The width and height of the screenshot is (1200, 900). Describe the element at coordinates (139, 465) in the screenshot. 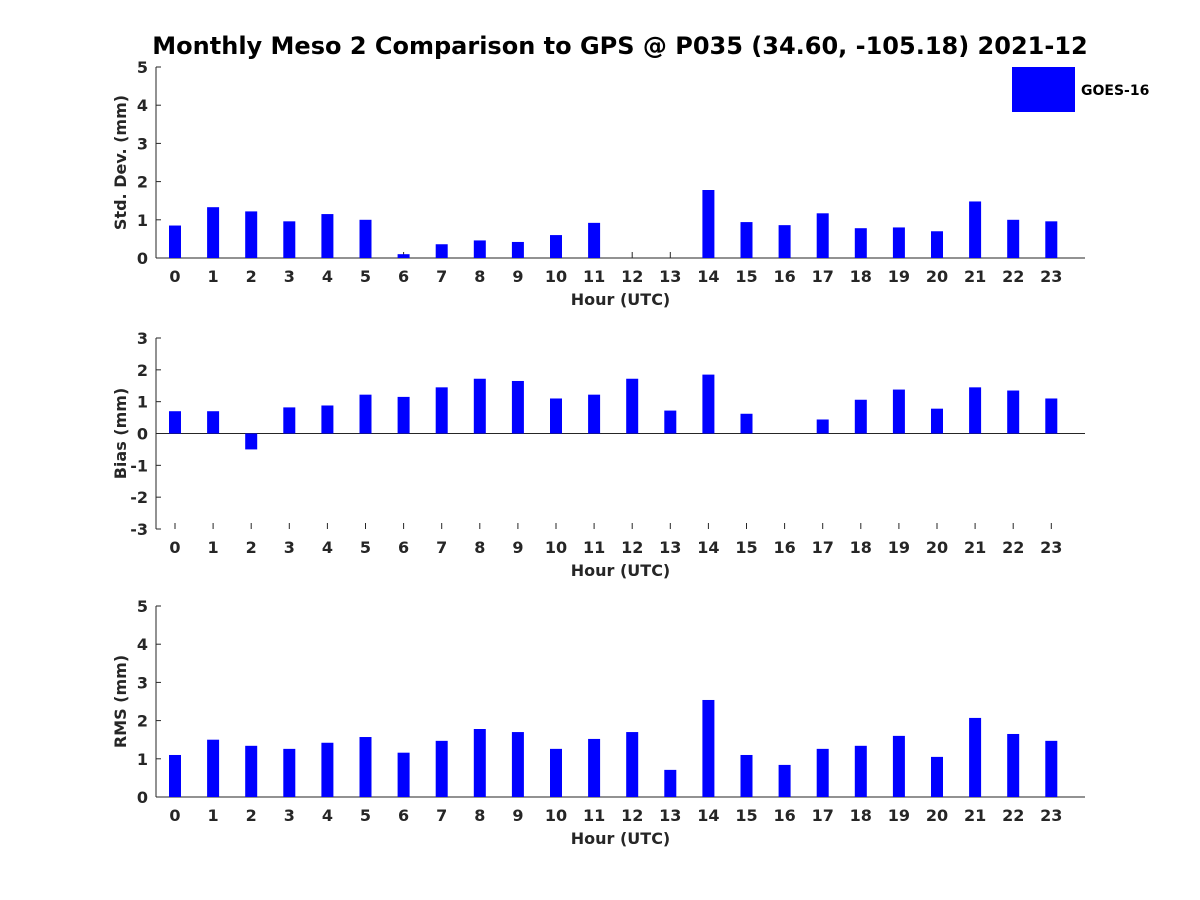

I see `y-tick-label: -1` at that location.